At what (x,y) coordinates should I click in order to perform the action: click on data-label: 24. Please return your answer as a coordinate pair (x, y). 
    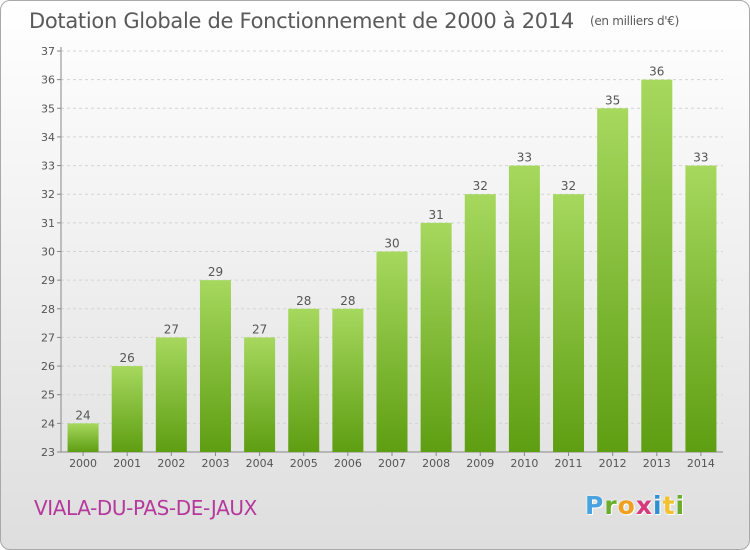
    Looking at the image, I should click on (82, 415).